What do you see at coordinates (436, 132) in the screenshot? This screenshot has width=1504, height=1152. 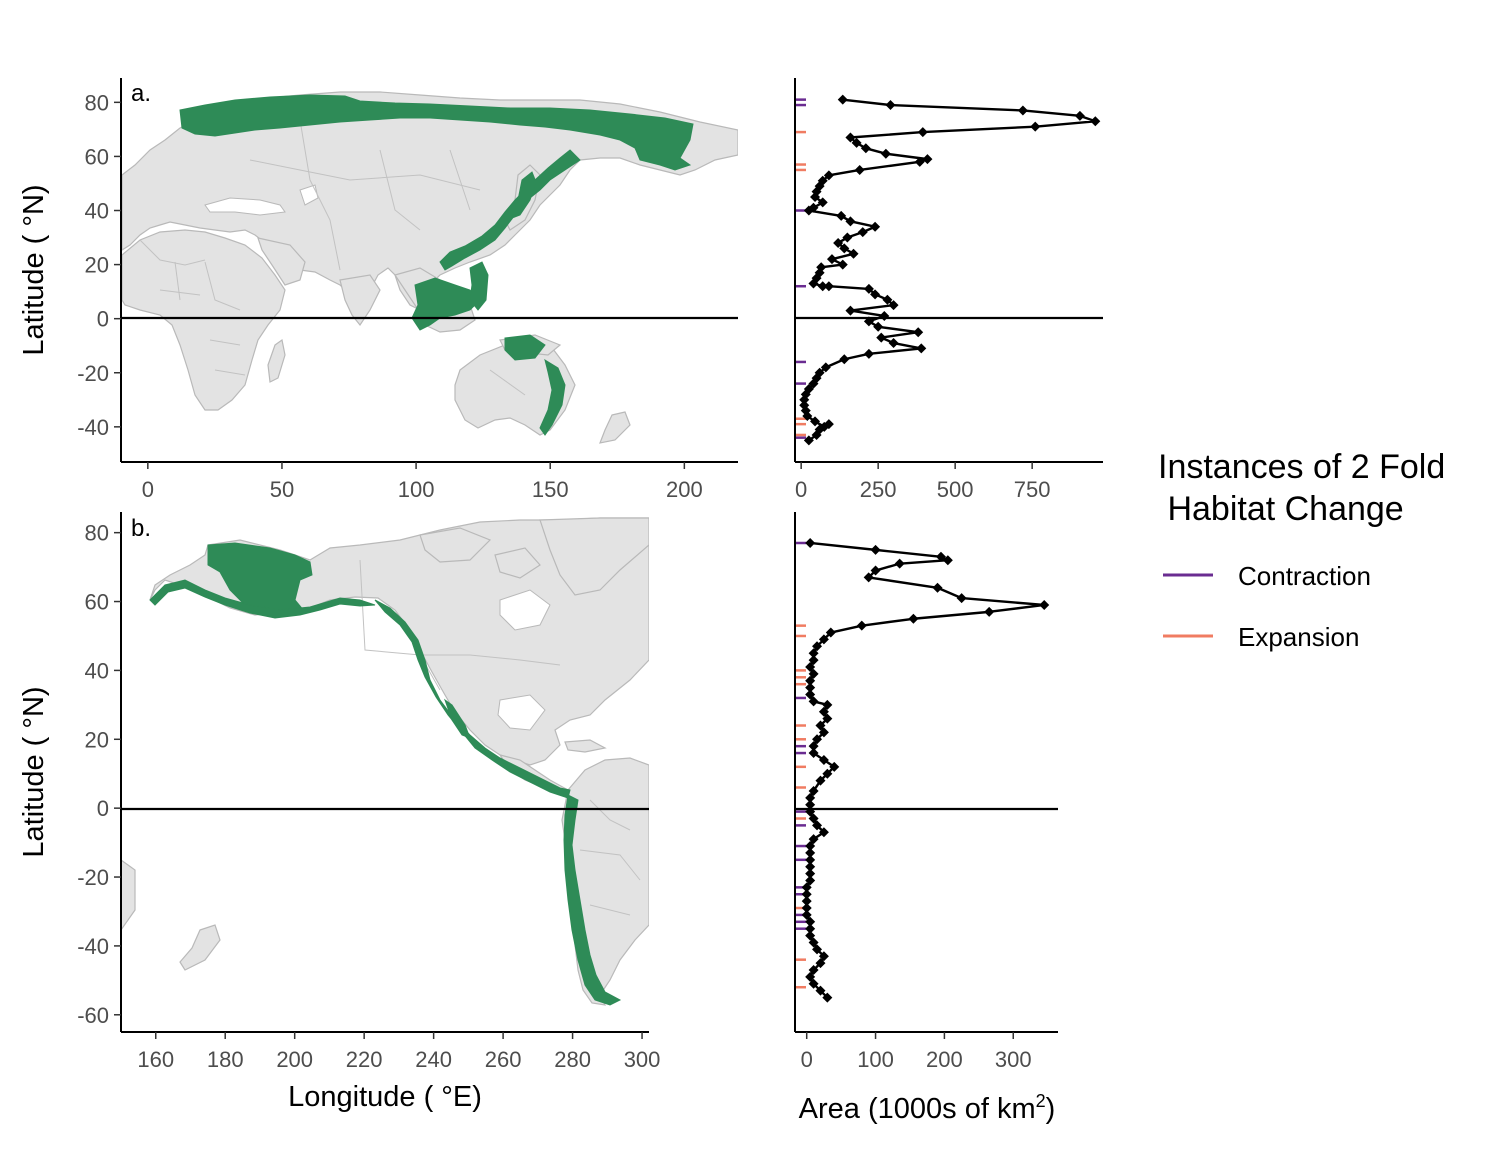 I see `habitat-arctic-eurasia` at bounding box center [436, 132].